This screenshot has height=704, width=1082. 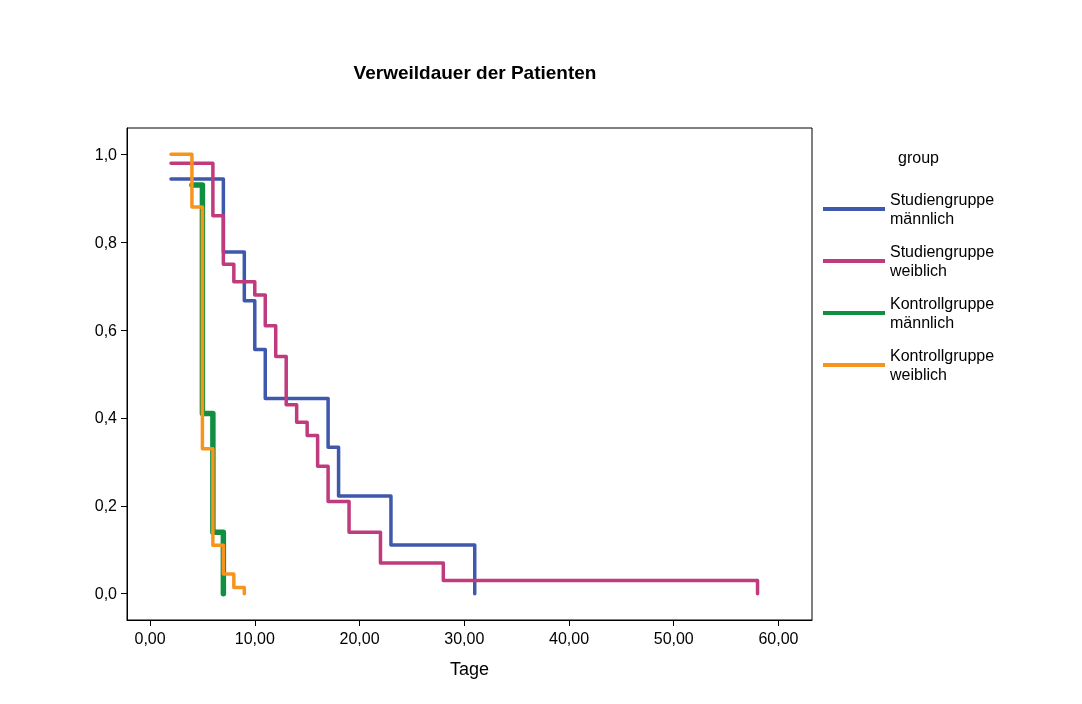 I want to click on x-tick-label: 30,00, so click(x=464, y=638).